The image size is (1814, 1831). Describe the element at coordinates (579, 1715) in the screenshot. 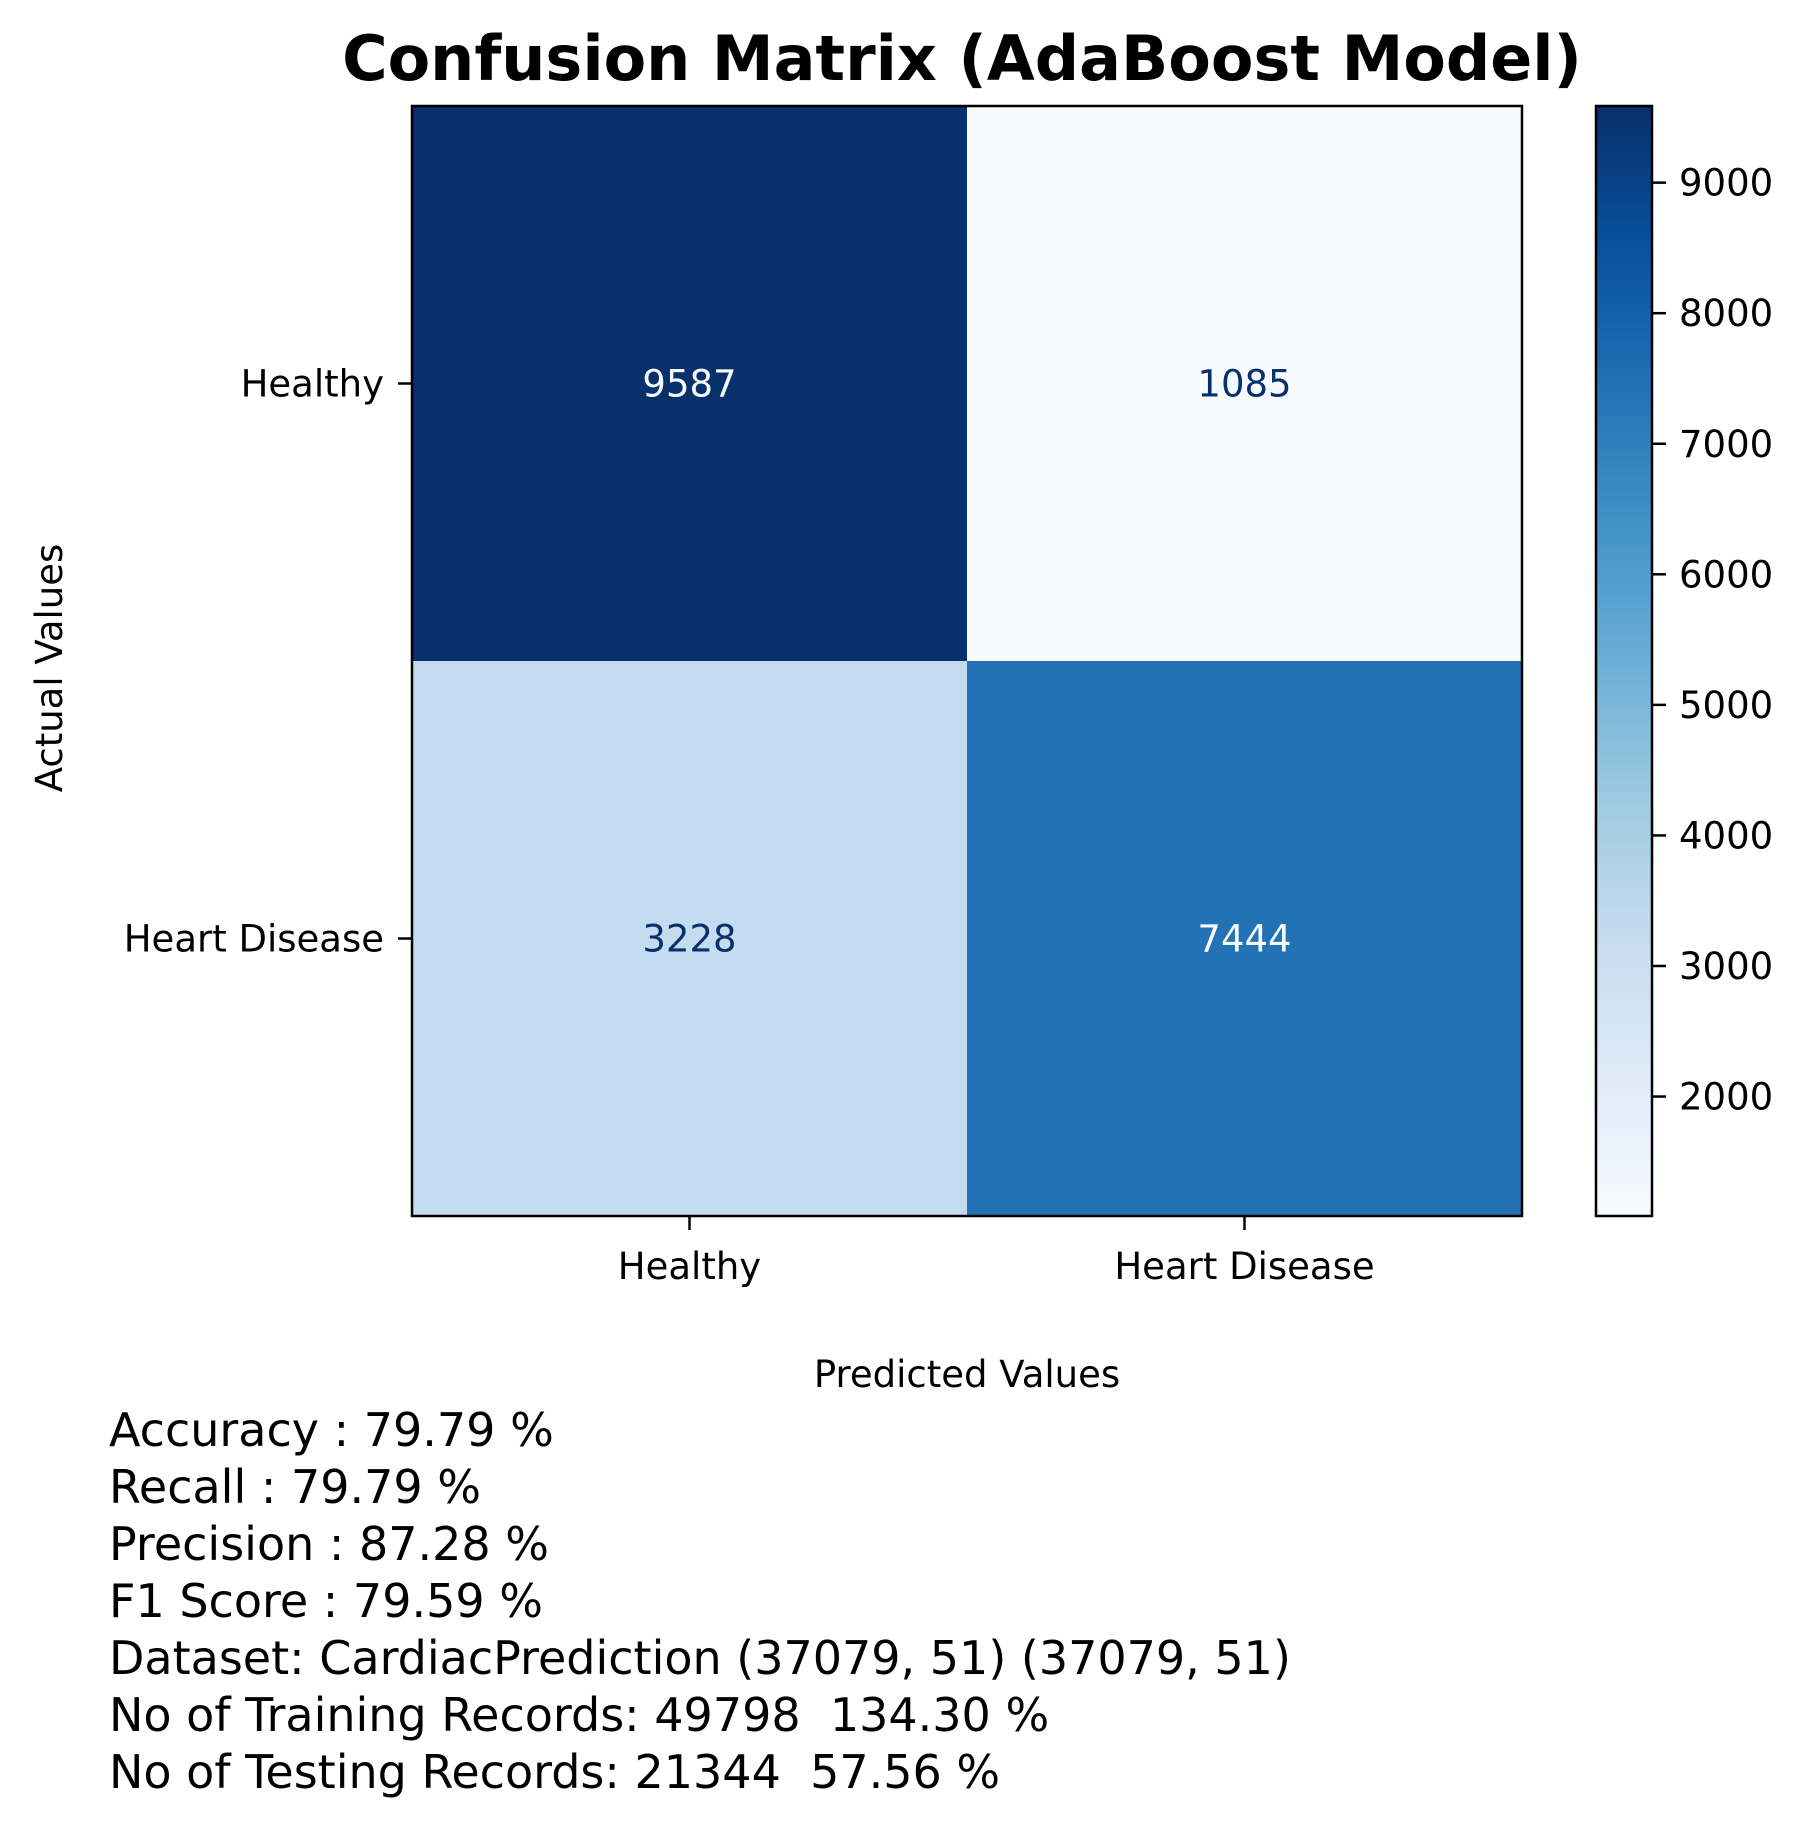

I see `metric-line: No of Training Records: 49798 134.30 %` at that location.